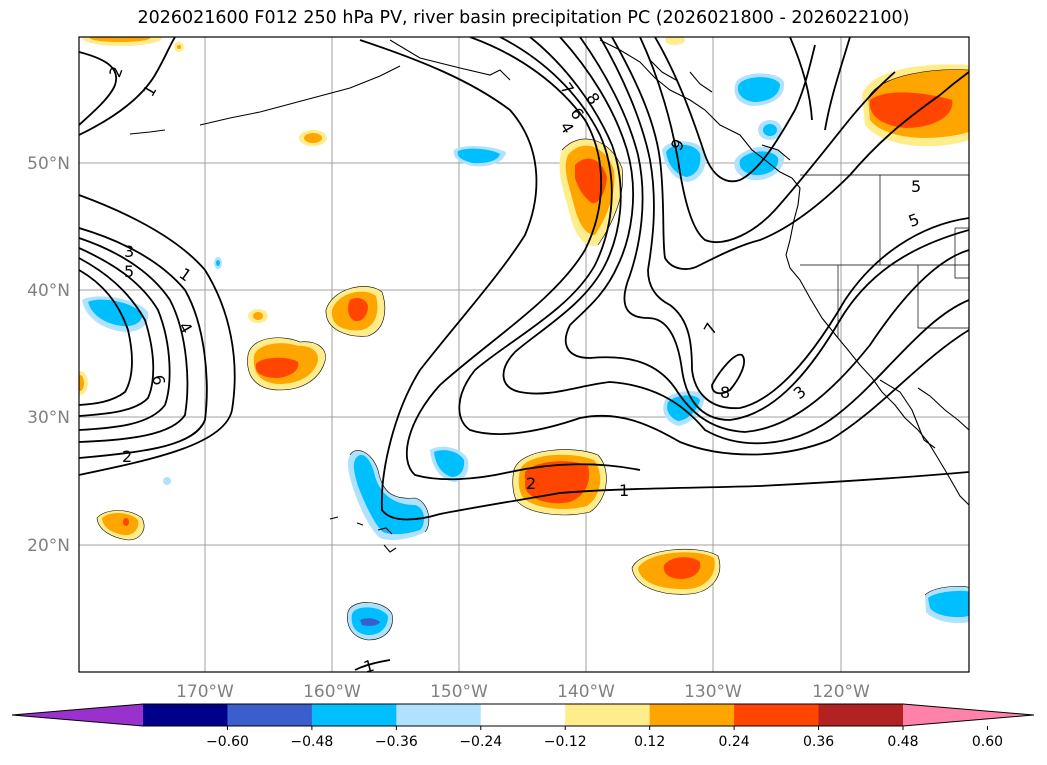  I want to click on contour-label: 3, so click(129, 251).